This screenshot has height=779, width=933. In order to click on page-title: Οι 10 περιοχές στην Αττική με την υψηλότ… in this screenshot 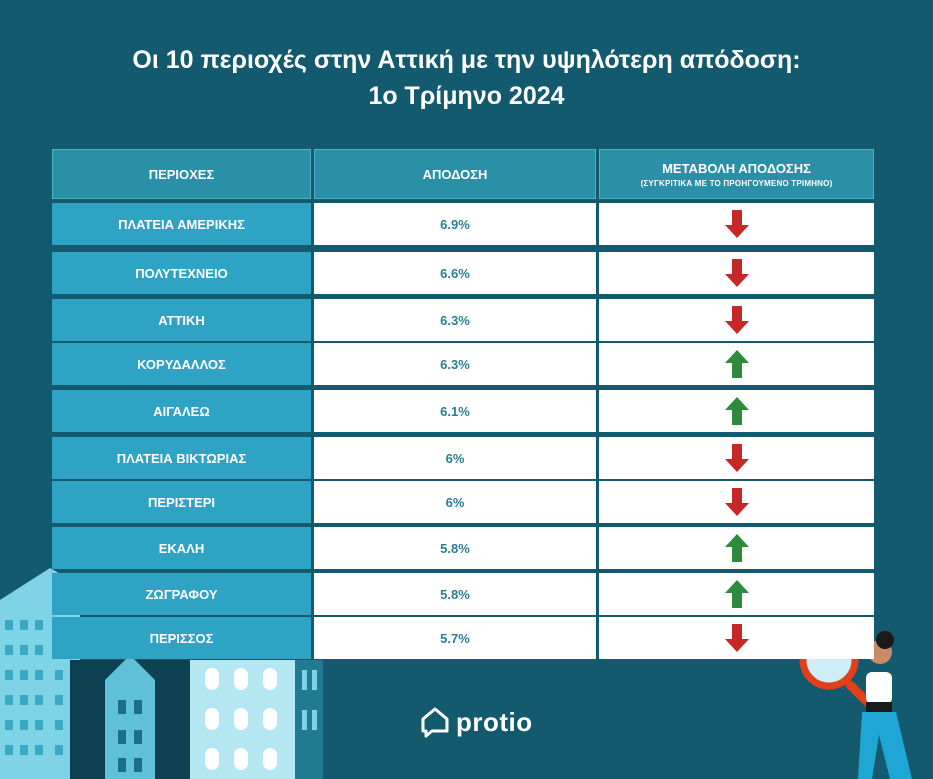, I will do `click(466, 78)`.